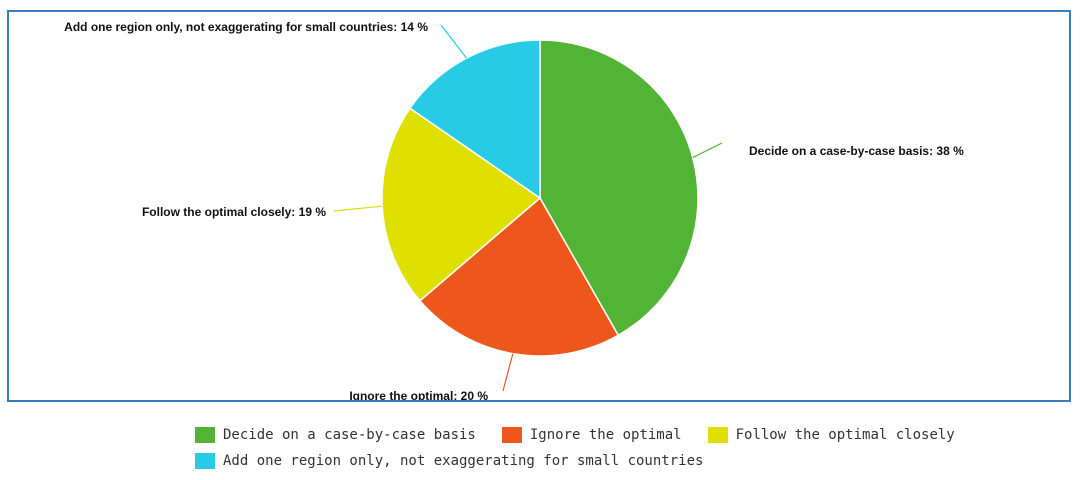  Describe the element at coordinates (349, 435) in the screenshot. I see `legend-label: Decide on a case-by-case basis` at that location.